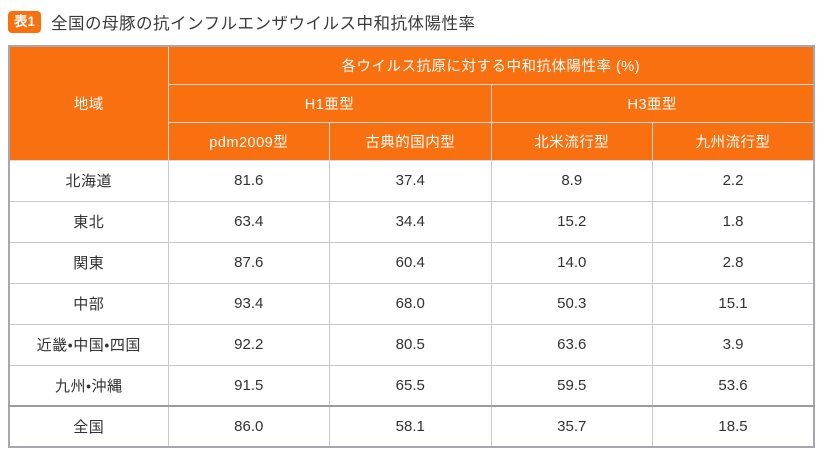 The width and height of the screenshot is (823, 455). I want to click on table-number-badge: 表1, so click(25, 22).